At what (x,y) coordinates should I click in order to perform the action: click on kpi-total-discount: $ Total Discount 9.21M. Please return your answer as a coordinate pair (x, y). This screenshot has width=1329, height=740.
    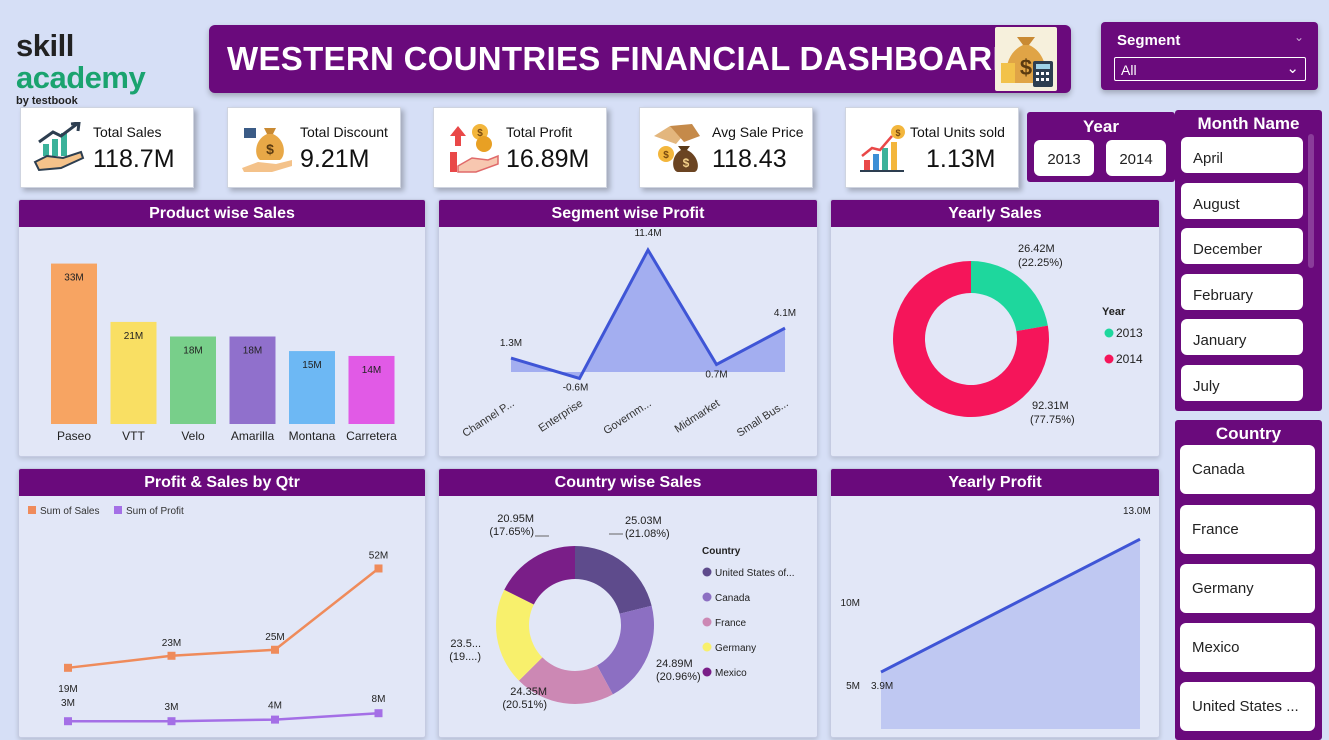
    Looking at the image, I should click on (314, 147).